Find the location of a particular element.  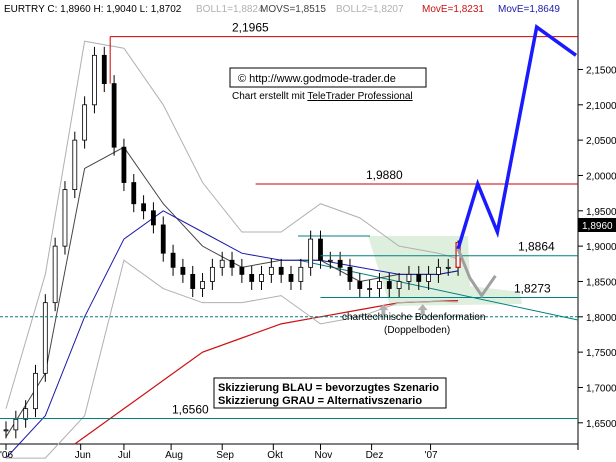

demand-zone is located at coordinates (445, 271).